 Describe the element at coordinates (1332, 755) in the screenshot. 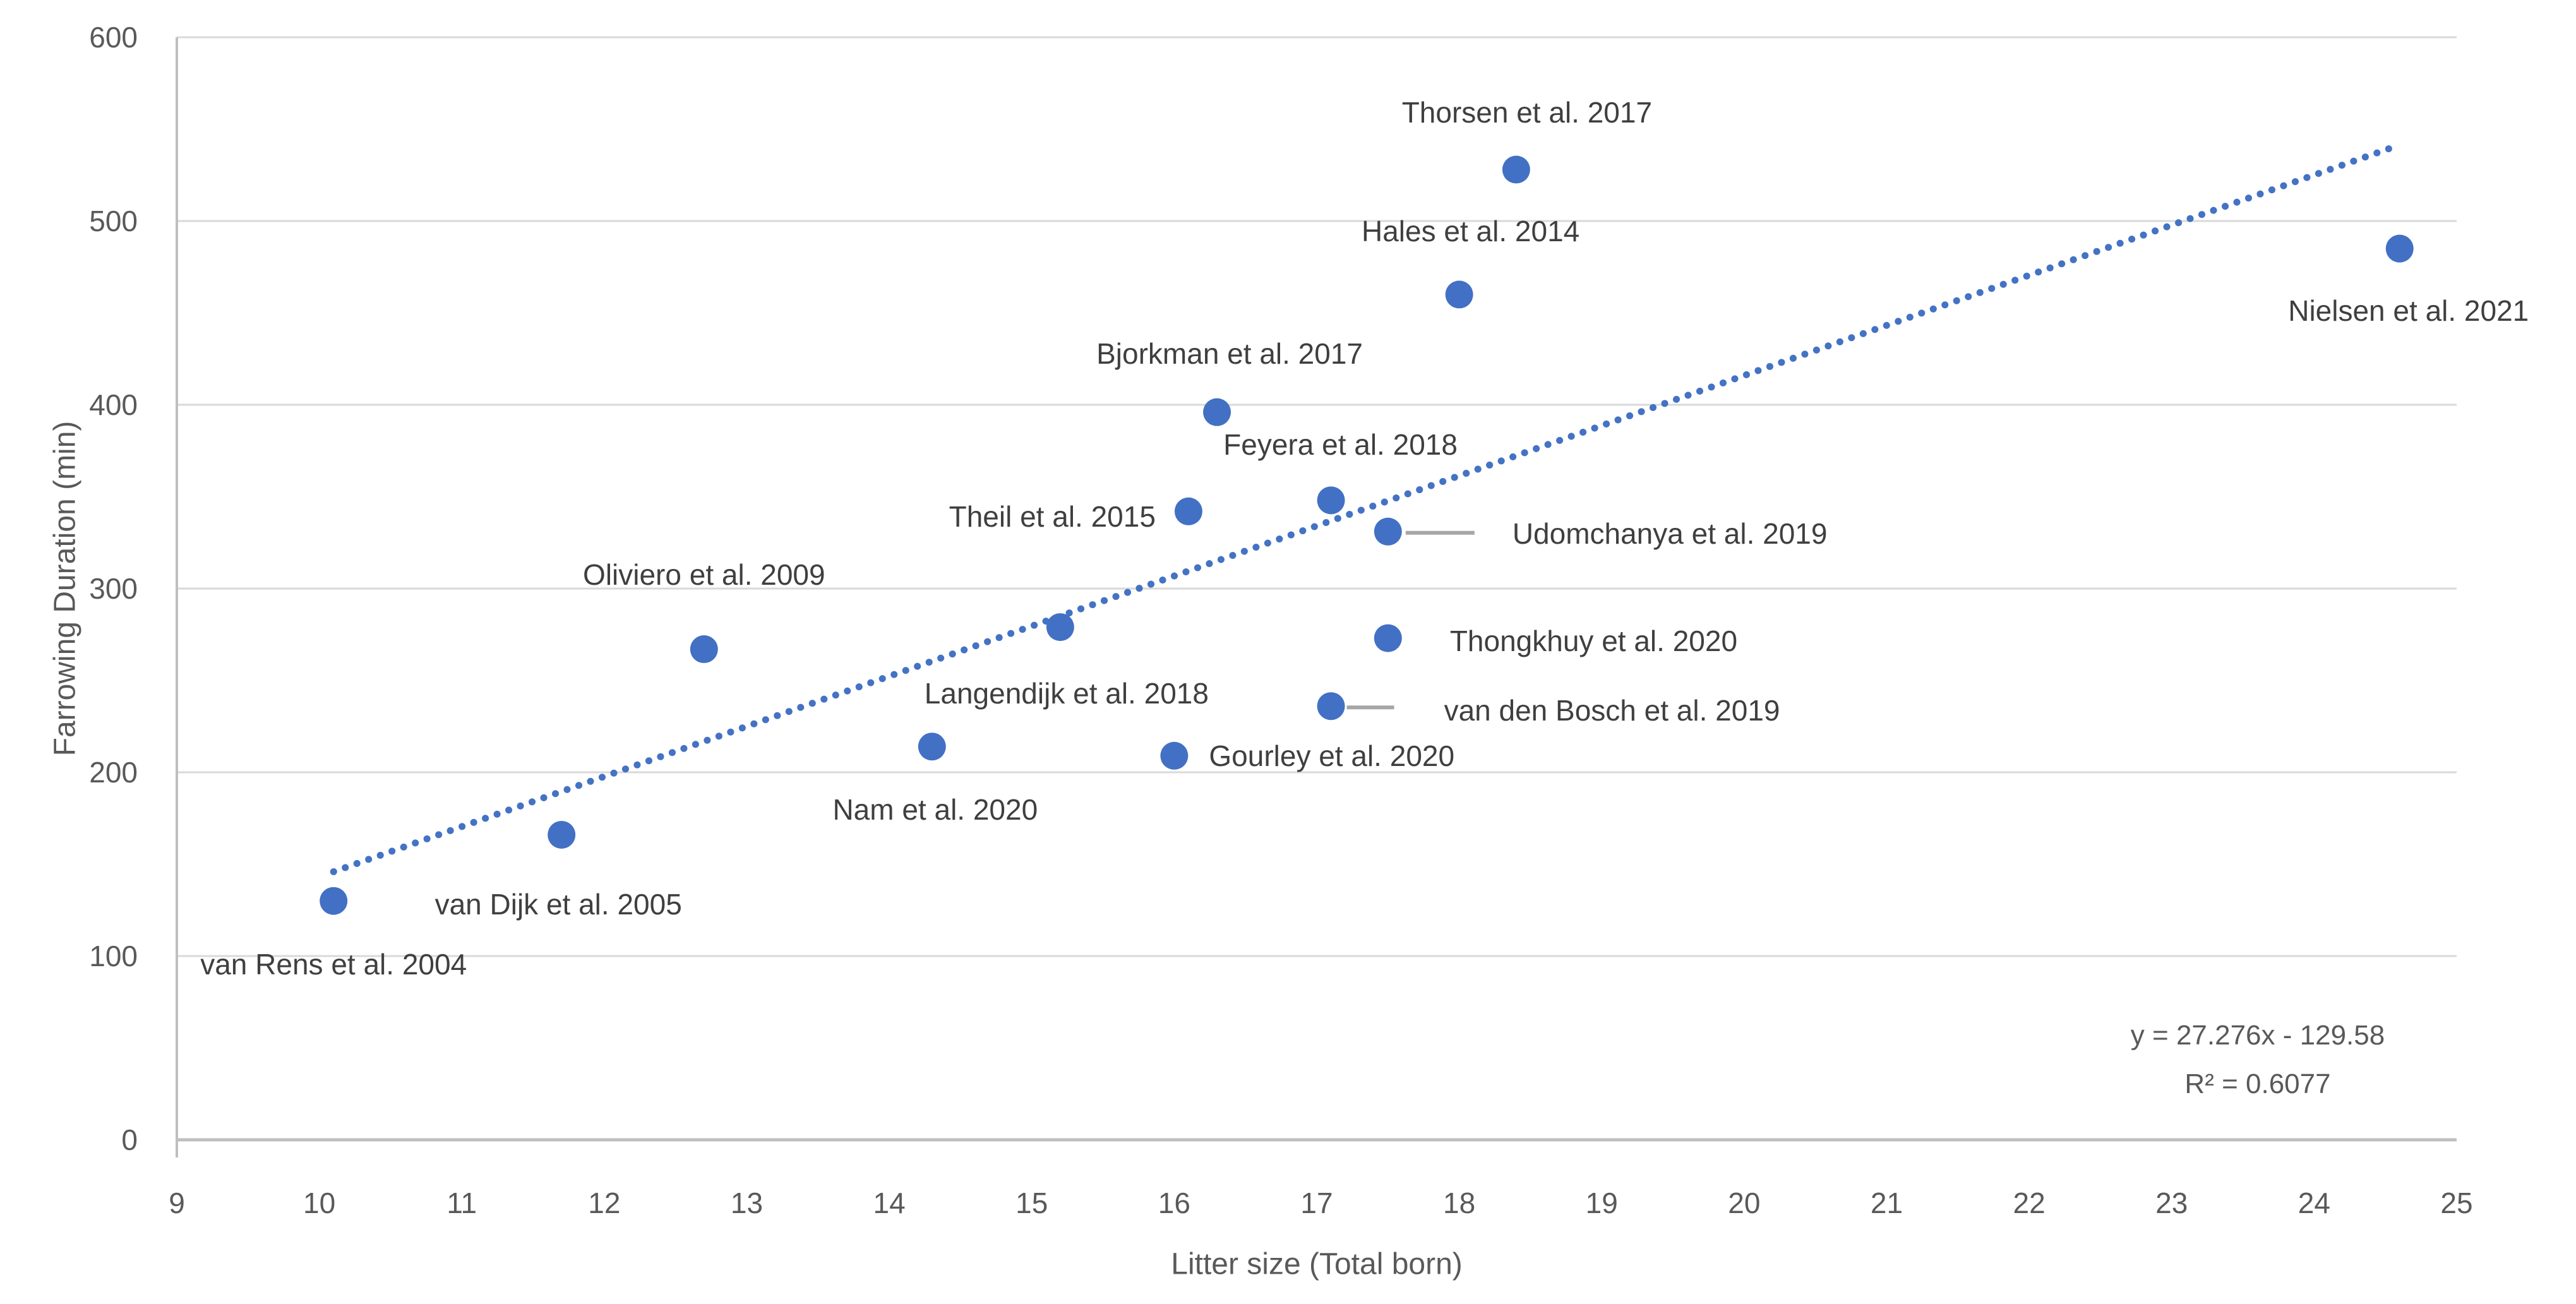

I see `point-label-5: Gourley et al. 2020` at that location.